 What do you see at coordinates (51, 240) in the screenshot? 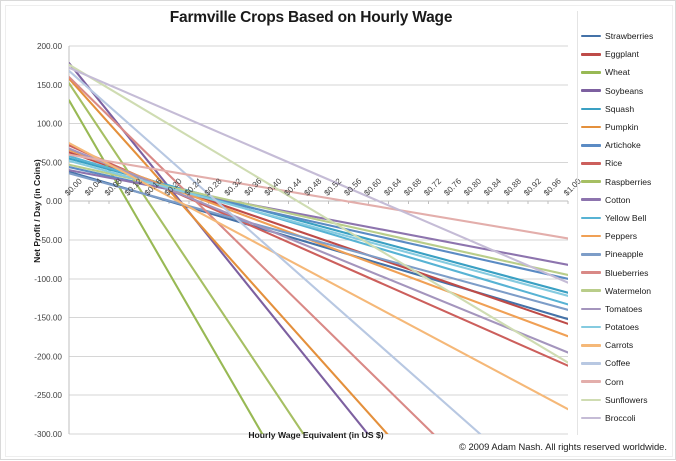
I see `y-tick-label: -50.00` at bounding box center [51, 240].